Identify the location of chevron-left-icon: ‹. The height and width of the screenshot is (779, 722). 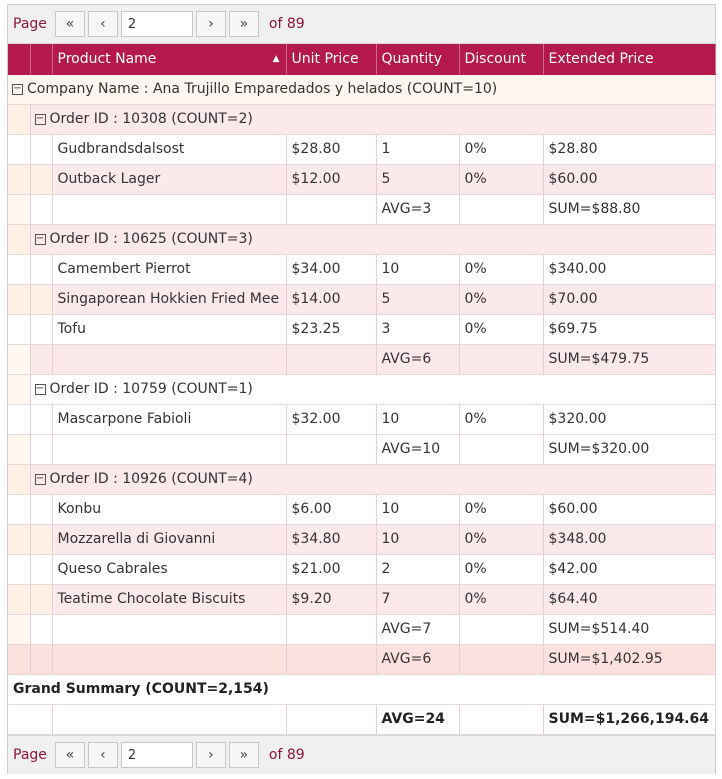
(103, 755).